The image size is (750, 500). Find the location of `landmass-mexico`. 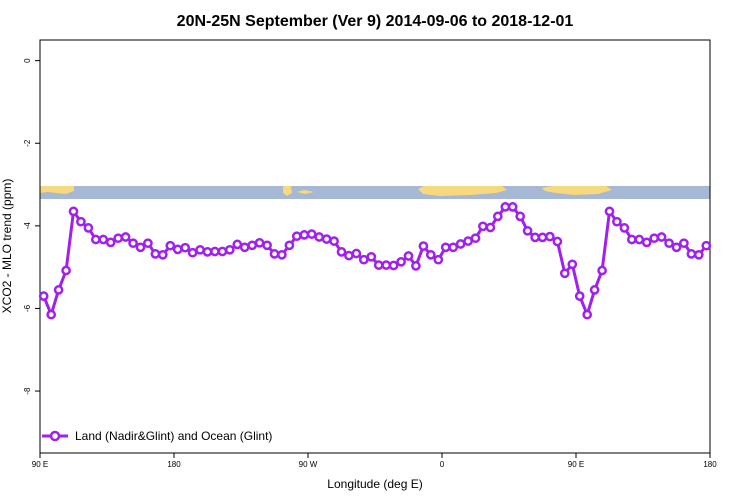

landmass-mexico is located at coordinates (287, 191).